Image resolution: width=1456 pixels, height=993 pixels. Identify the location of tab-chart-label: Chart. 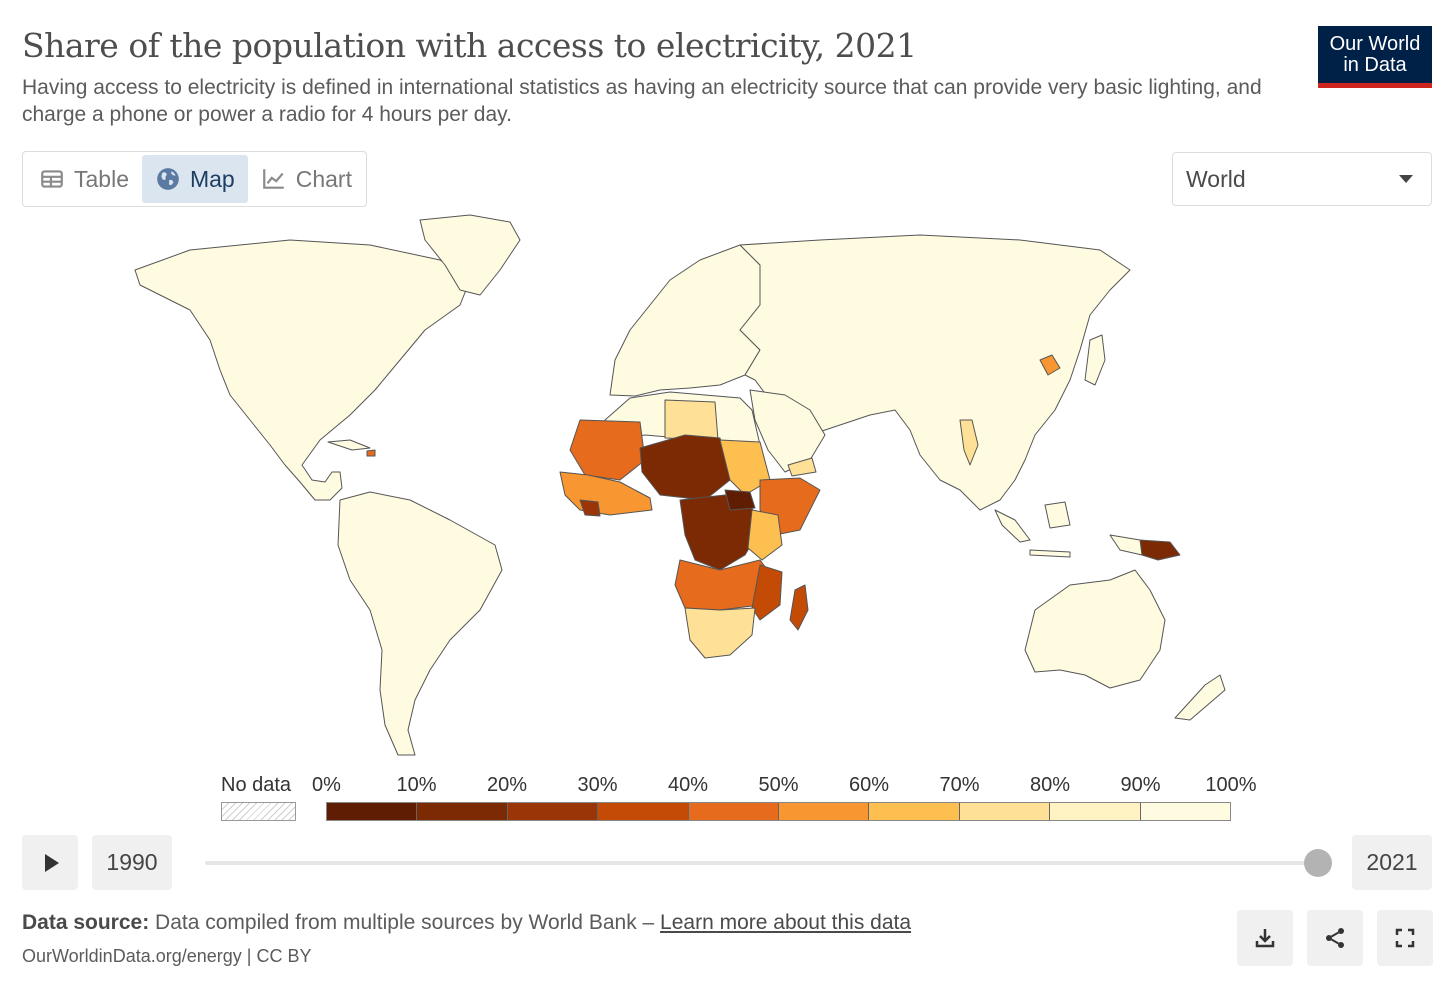
(323, 178).